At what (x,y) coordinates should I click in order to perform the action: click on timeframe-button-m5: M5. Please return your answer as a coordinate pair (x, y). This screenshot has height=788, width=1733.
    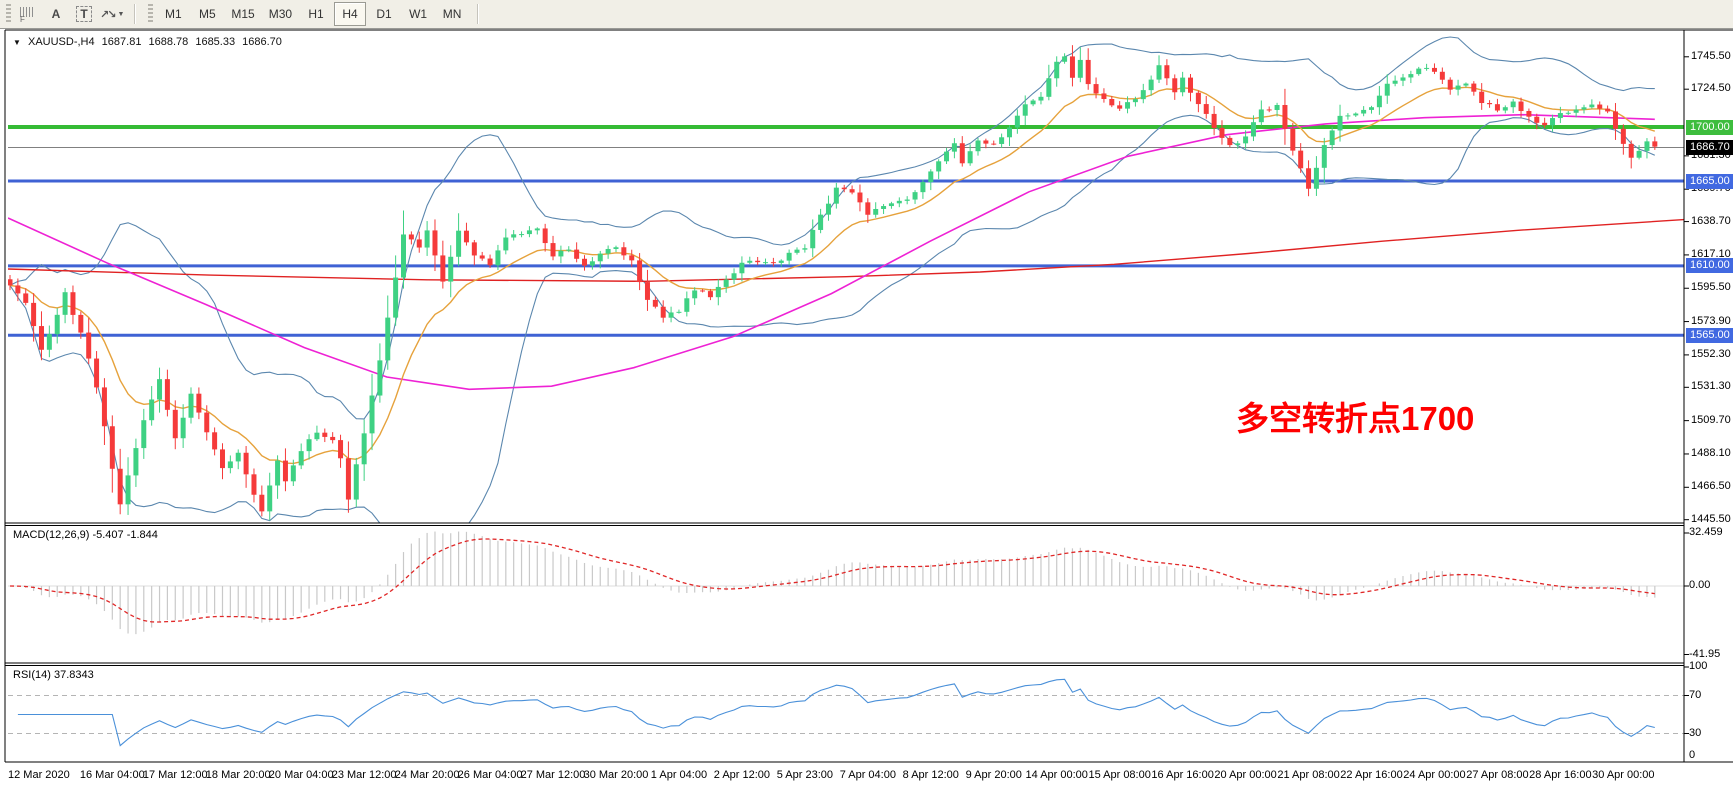
    Looking at the image, I should click on (207, 14).